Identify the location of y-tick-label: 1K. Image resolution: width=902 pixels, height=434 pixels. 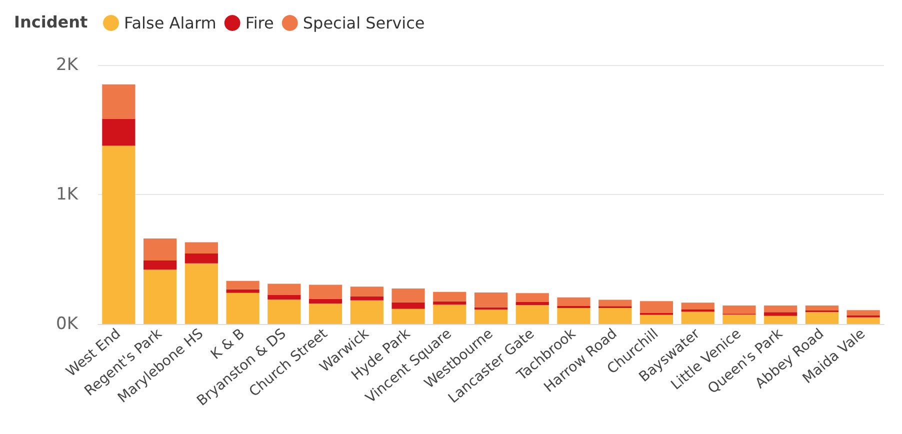
(67, 194).